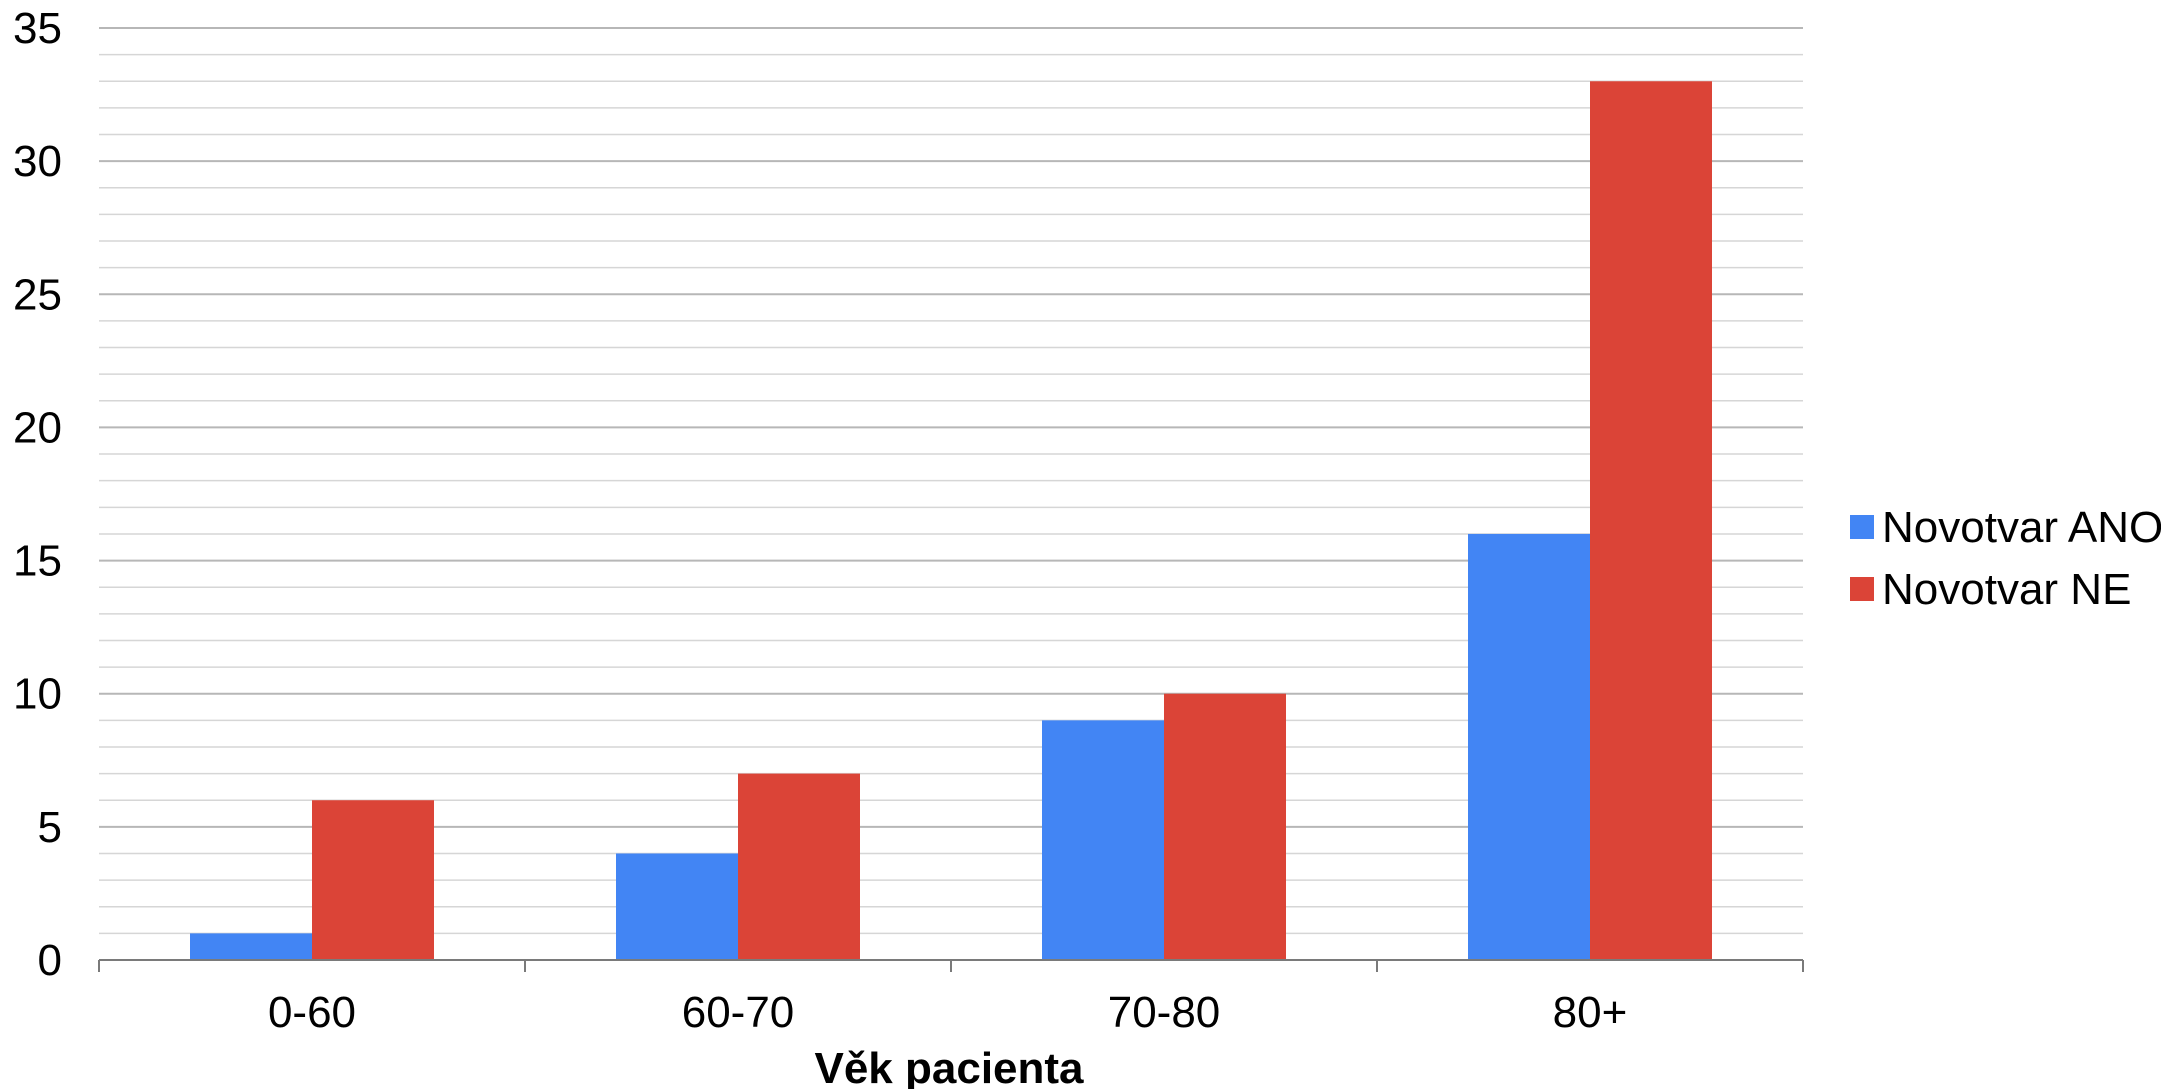 The image size is (2161, 1089). I want to click on y-tick-label: 10, so click(37, 694).